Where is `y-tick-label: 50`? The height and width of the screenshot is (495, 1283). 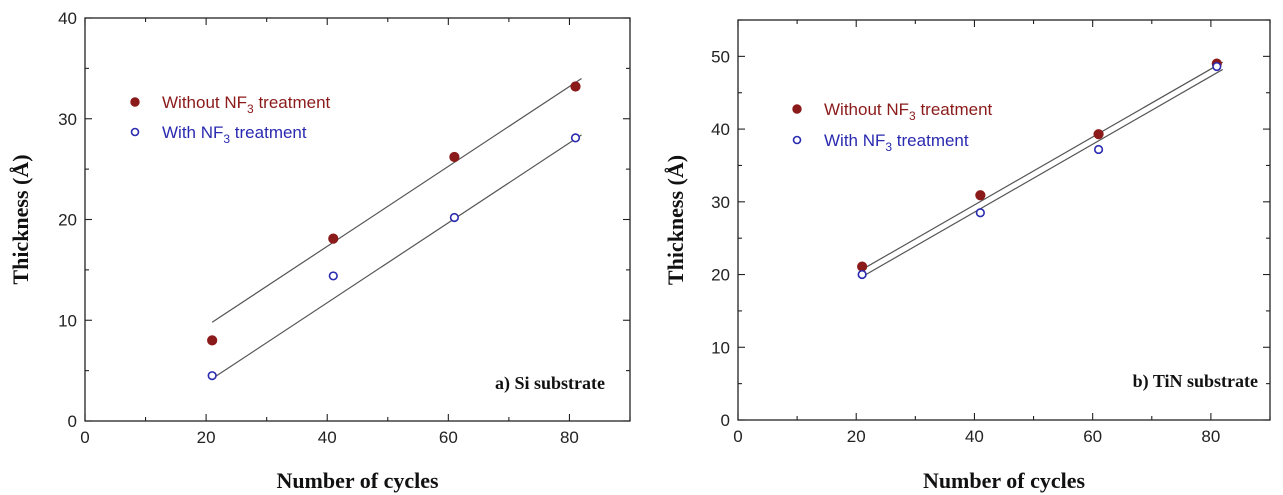
y-tick-label: 50 is located at coordinates (720, 56).